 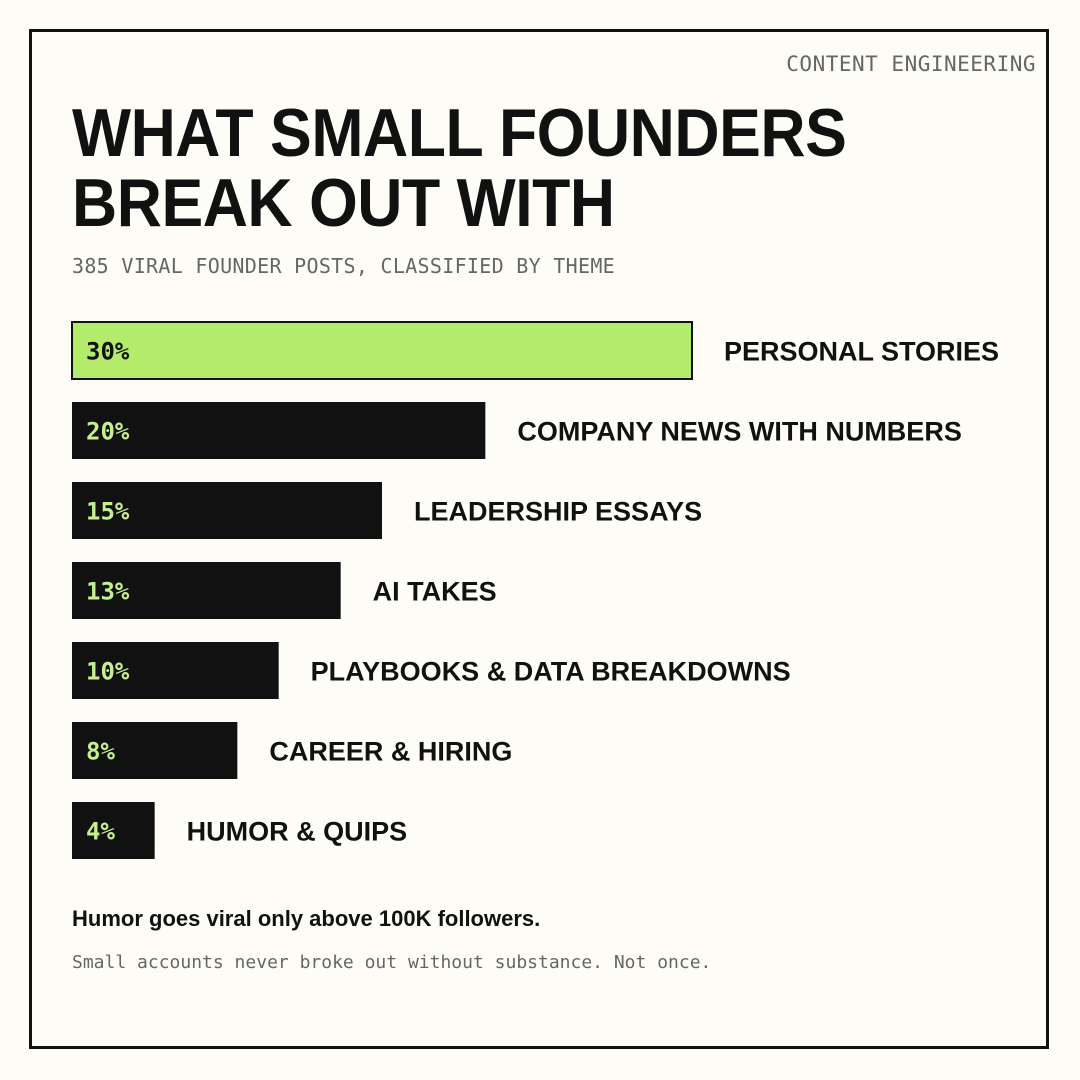 I want to click on bar-value-label: 4%, so click(x=100, y=832).